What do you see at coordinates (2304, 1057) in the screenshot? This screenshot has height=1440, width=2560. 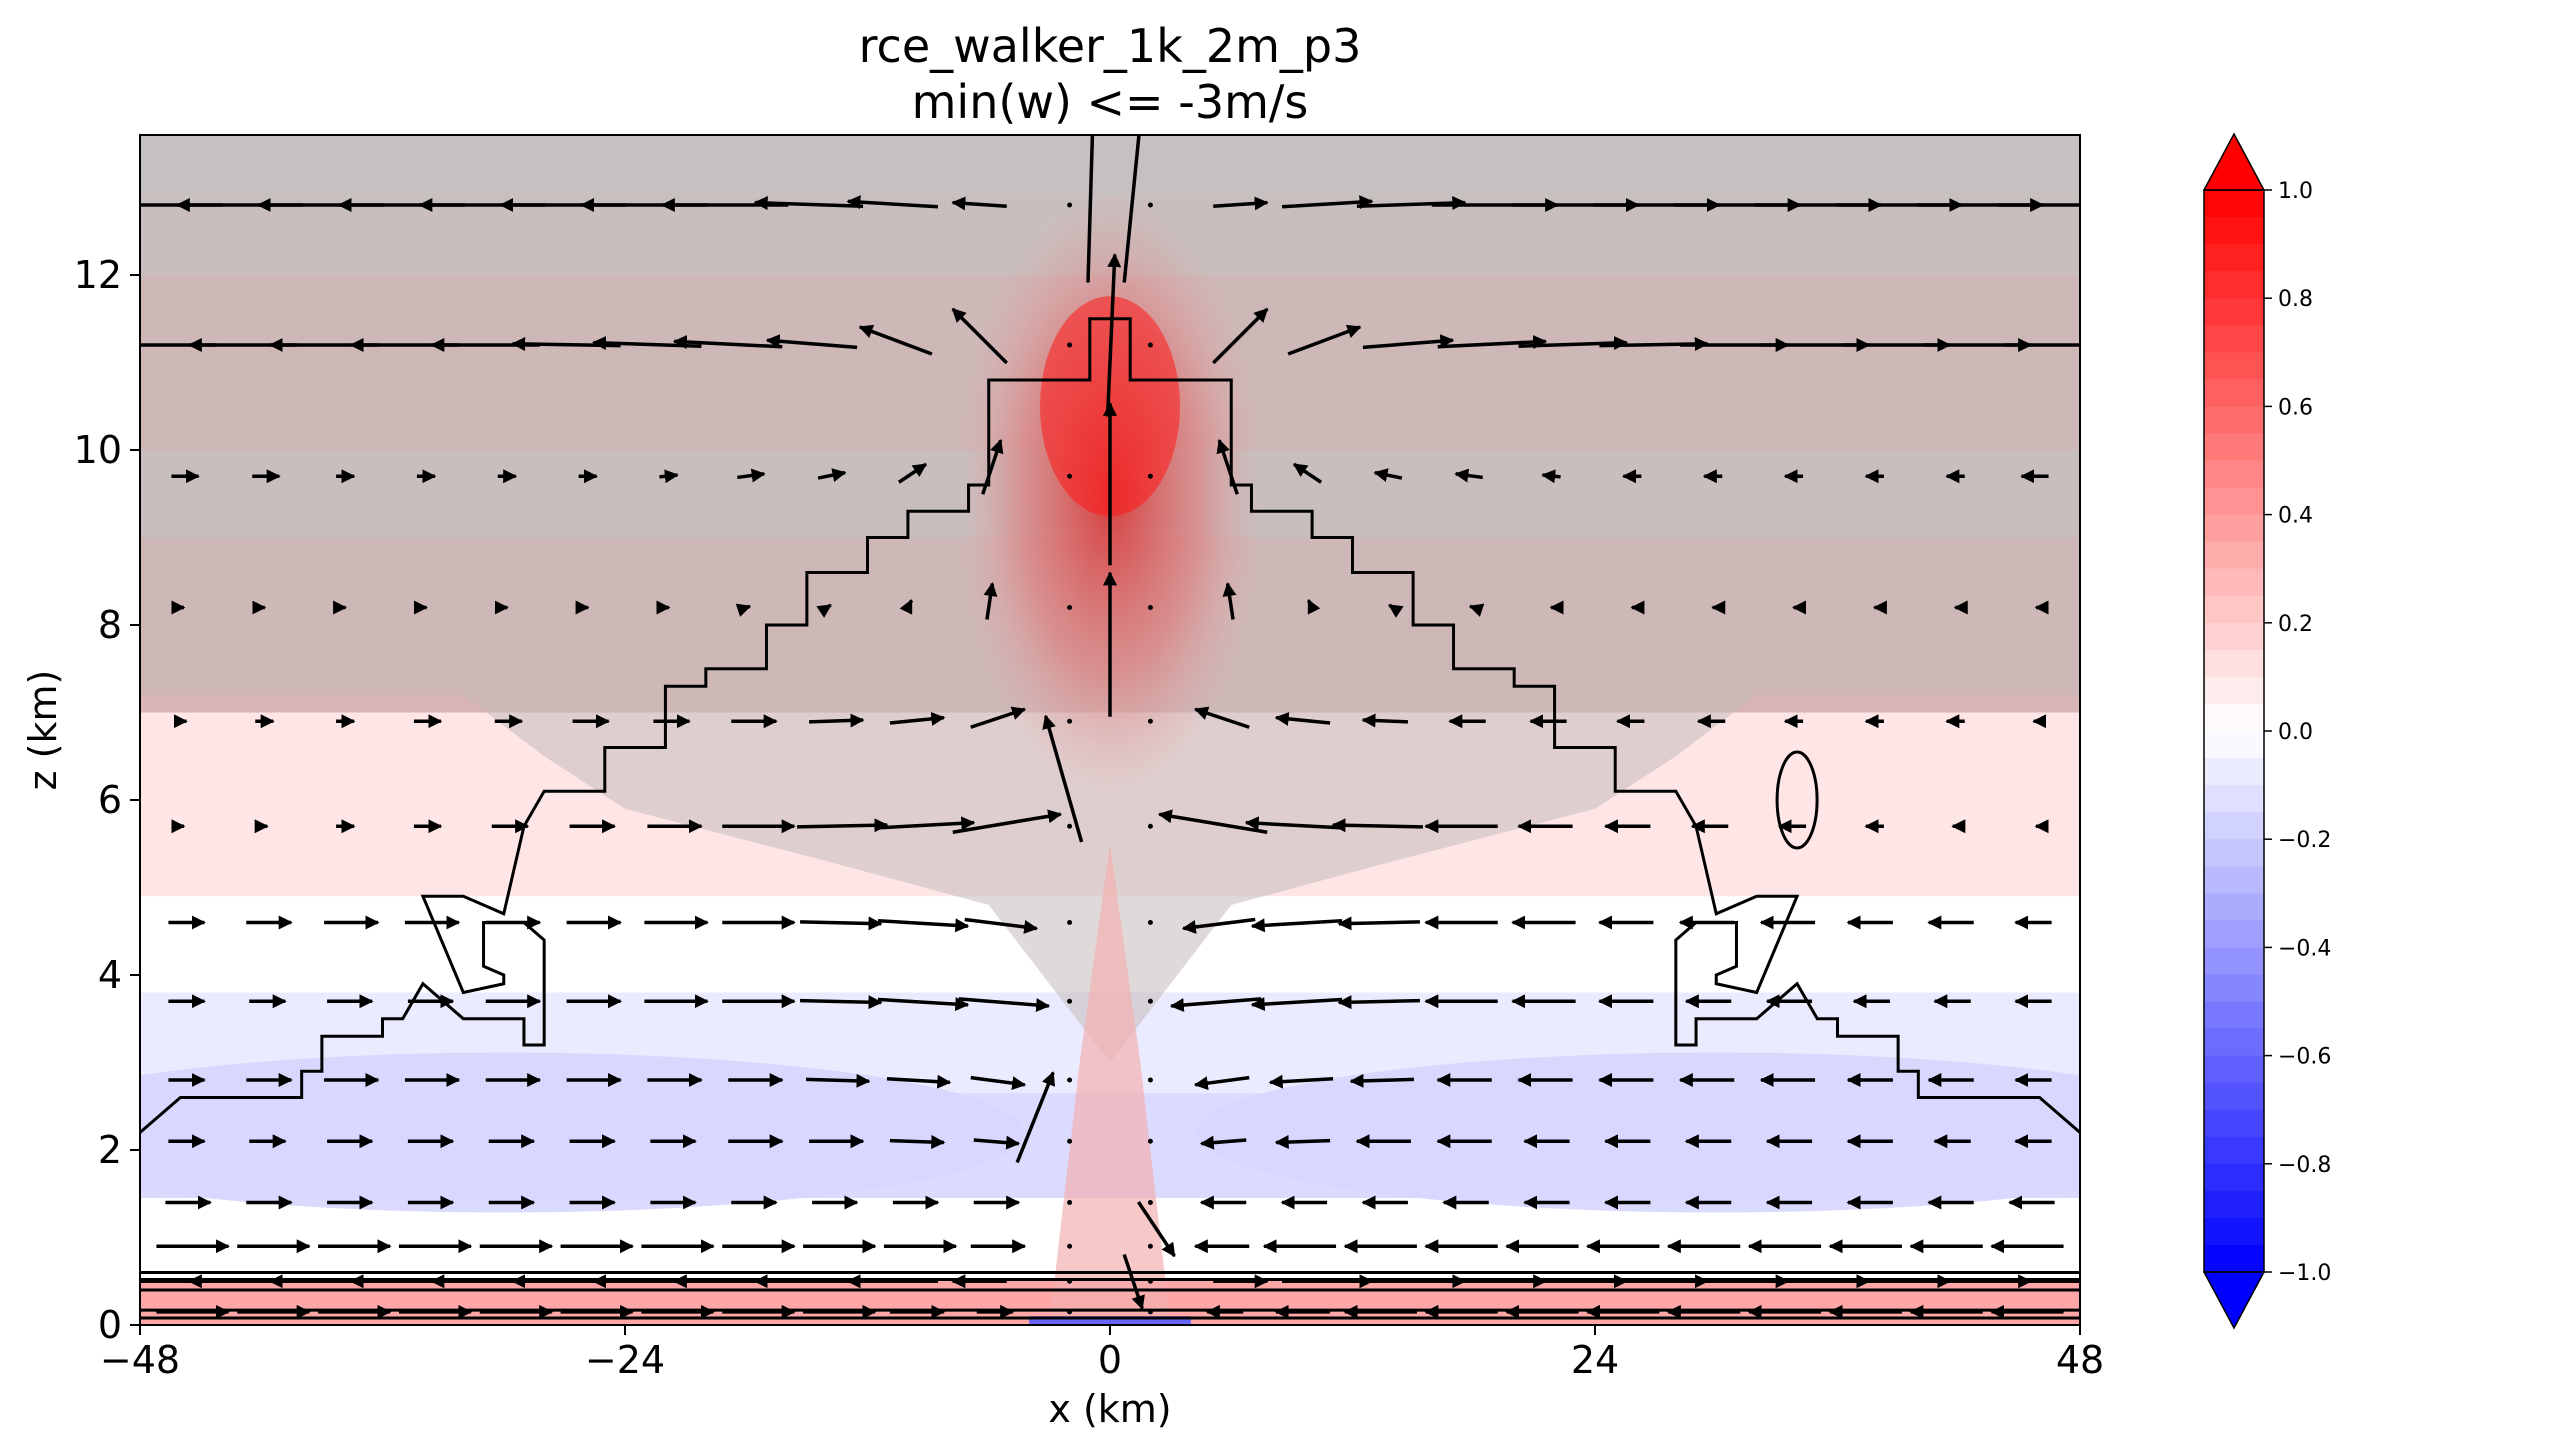 I see `colorbar-tick-label: −0.6` at bounding box center [2304, 1057].